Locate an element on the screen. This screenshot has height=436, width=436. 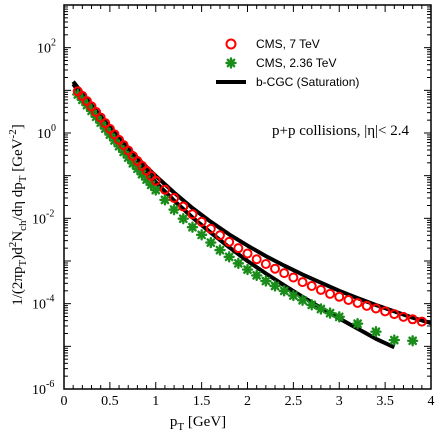
x-tick-label: 0.5 is located at coordinates (110, 401).